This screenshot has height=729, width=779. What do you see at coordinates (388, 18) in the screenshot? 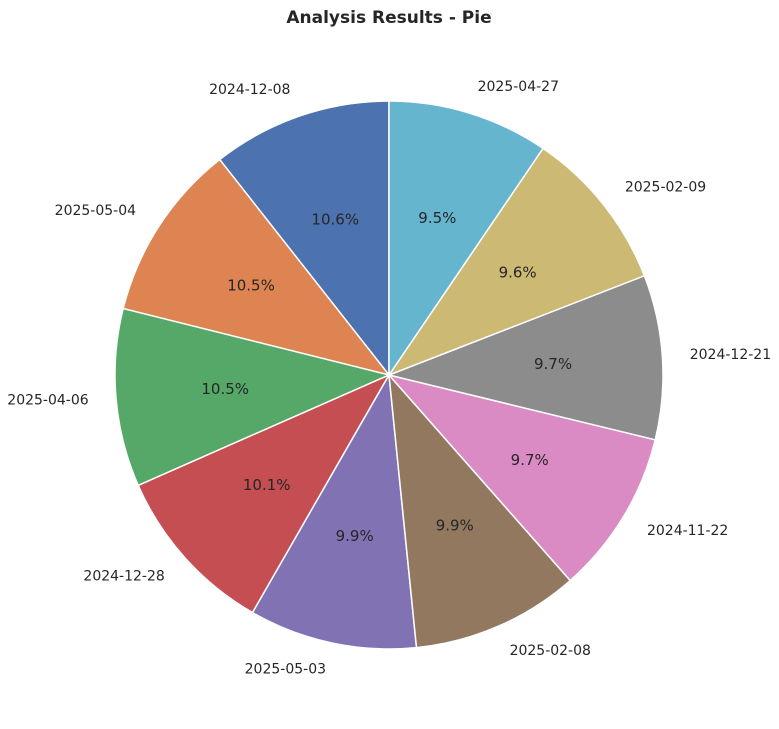
I see `chart-title: Analysis Results - Pie` at bounding box center [388, 18].